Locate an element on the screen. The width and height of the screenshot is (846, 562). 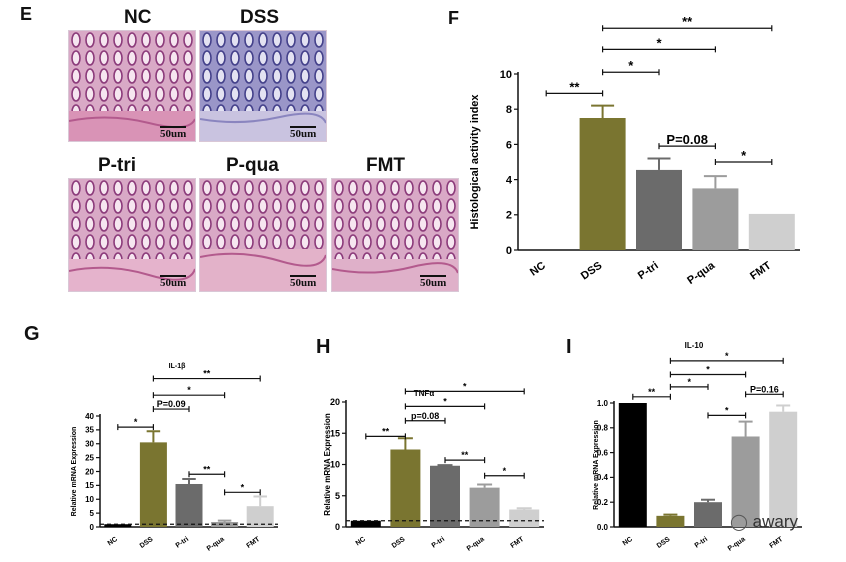
bar-i-dss is located at coordinates (670, 521).